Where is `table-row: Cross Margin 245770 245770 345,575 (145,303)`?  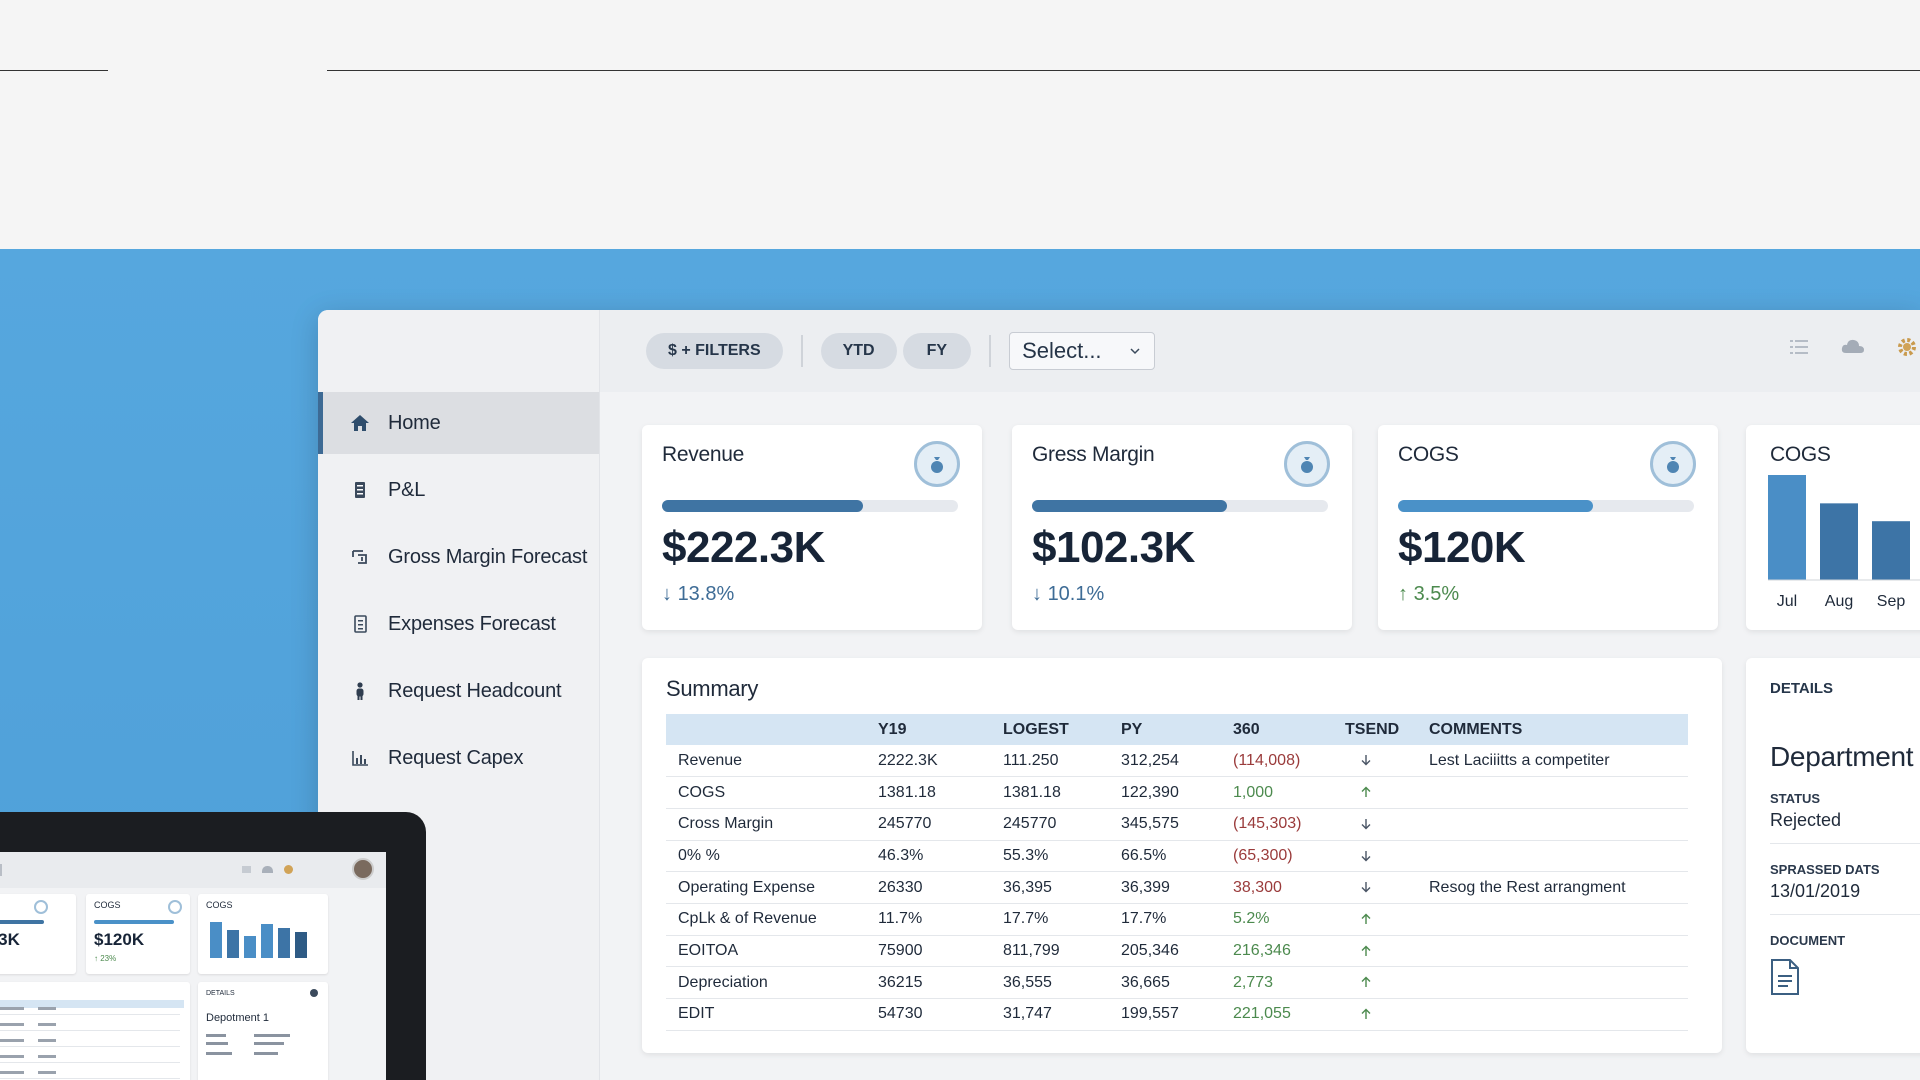 table-row: Cross Margin 245770 245770 345,575 (145,303) is located at coordinates (1177, 824).